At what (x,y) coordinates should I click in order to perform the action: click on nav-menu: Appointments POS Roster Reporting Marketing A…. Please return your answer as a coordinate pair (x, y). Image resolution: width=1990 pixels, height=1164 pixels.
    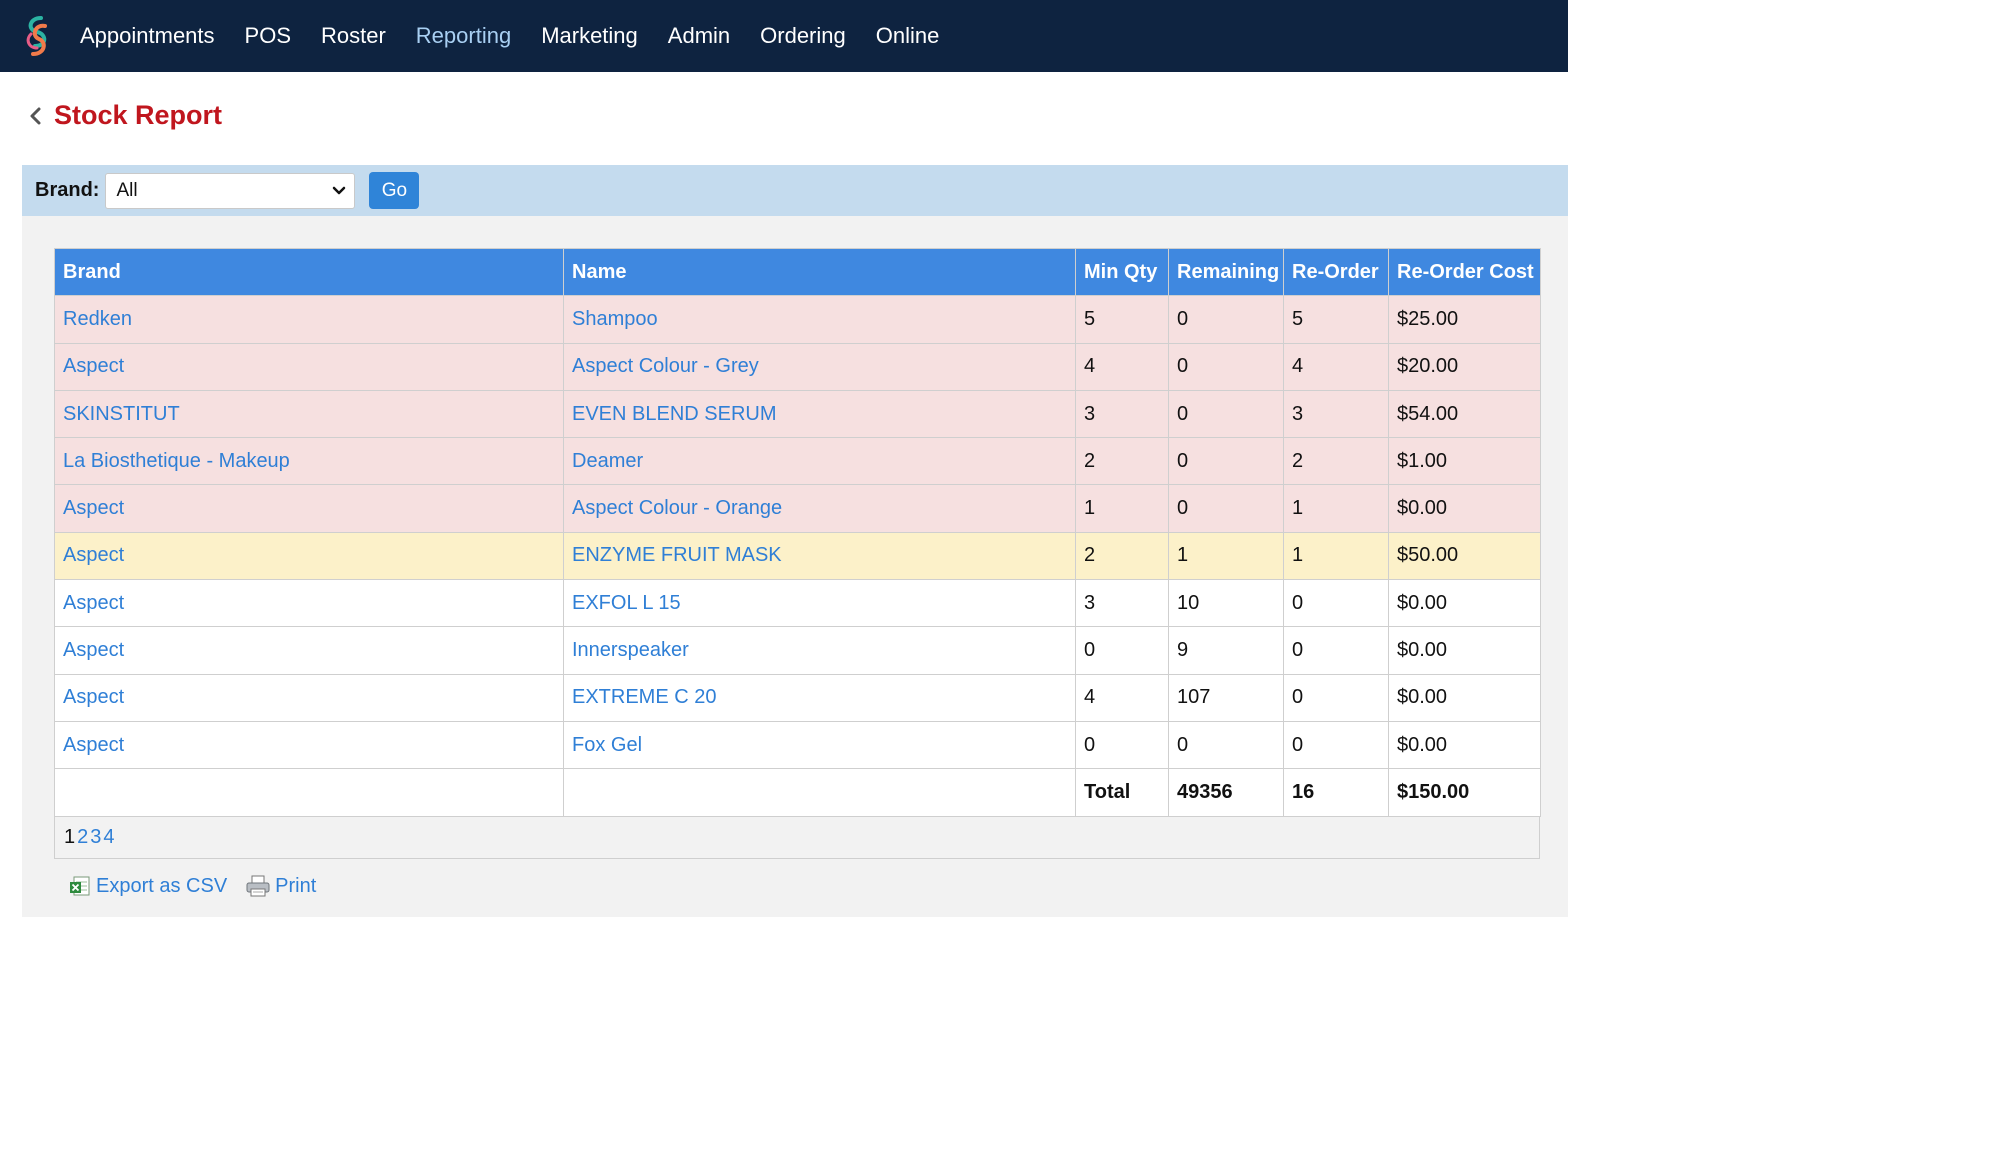
    Looking at the image, I should click on (524, 36).